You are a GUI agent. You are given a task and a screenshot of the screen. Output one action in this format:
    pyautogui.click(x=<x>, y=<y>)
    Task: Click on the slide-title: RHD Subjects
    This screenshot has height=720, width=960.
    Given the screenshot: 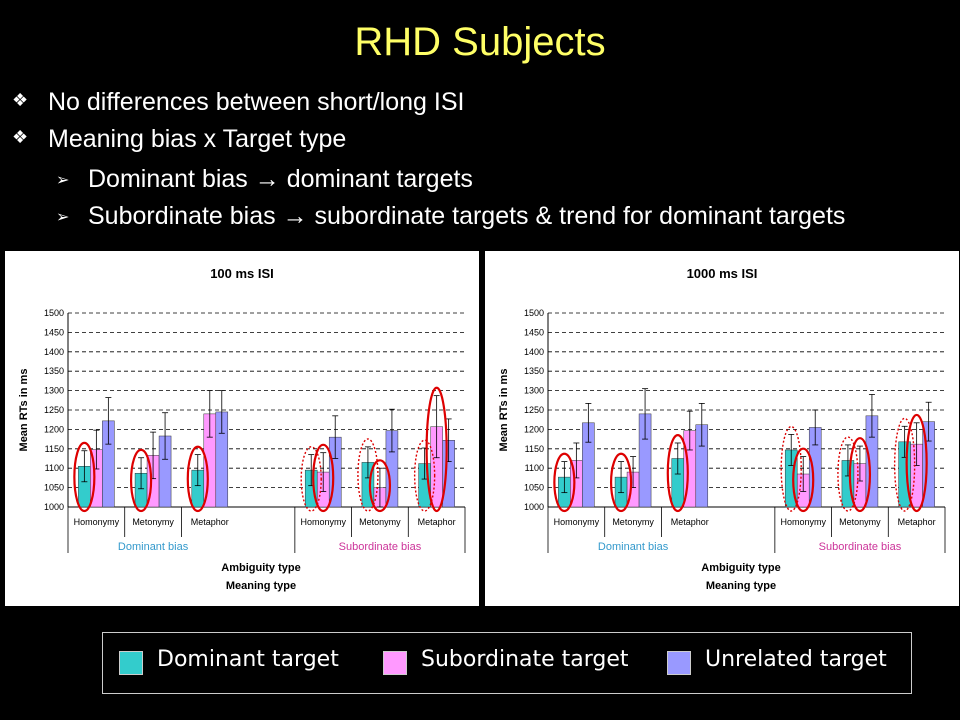 What is the action you would take?
    pyautogui.click(x=480, y=42)
    